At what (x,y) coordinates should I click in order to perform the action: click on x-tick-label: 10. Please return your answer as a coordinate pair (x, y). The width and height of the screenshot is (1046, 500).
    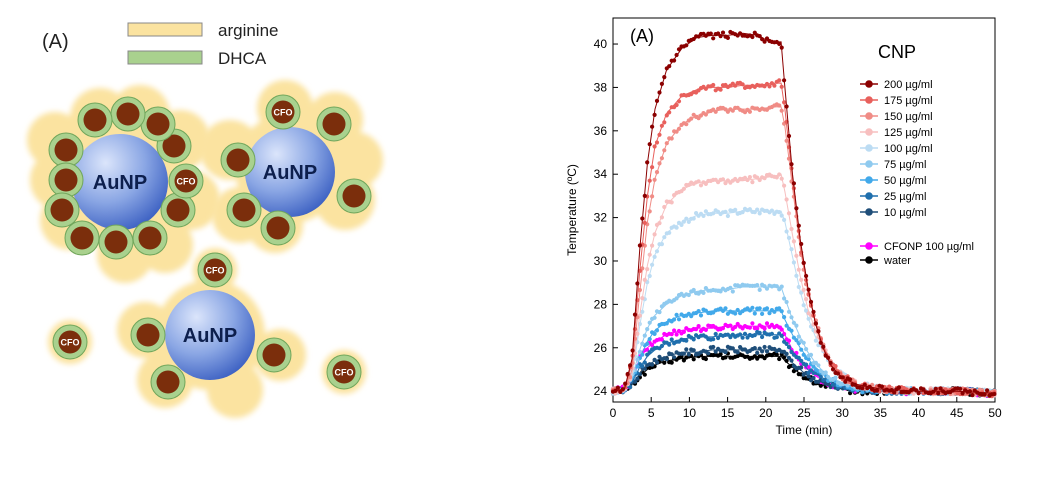
    Looking at the image, I should click on (690, 413).